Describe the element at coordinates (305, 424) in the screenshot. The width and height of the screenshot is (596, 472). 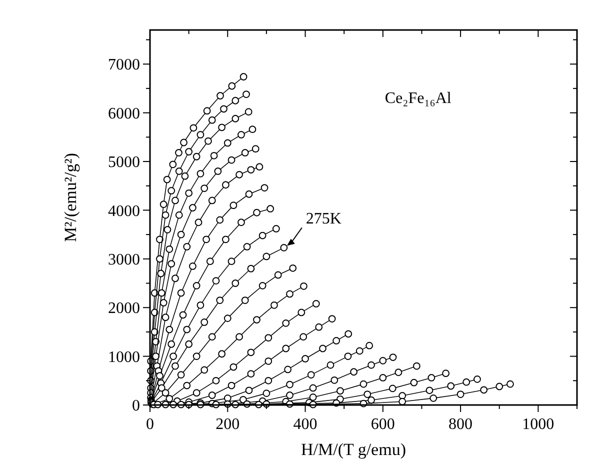
I see `x-tick-label: 400` at that location.